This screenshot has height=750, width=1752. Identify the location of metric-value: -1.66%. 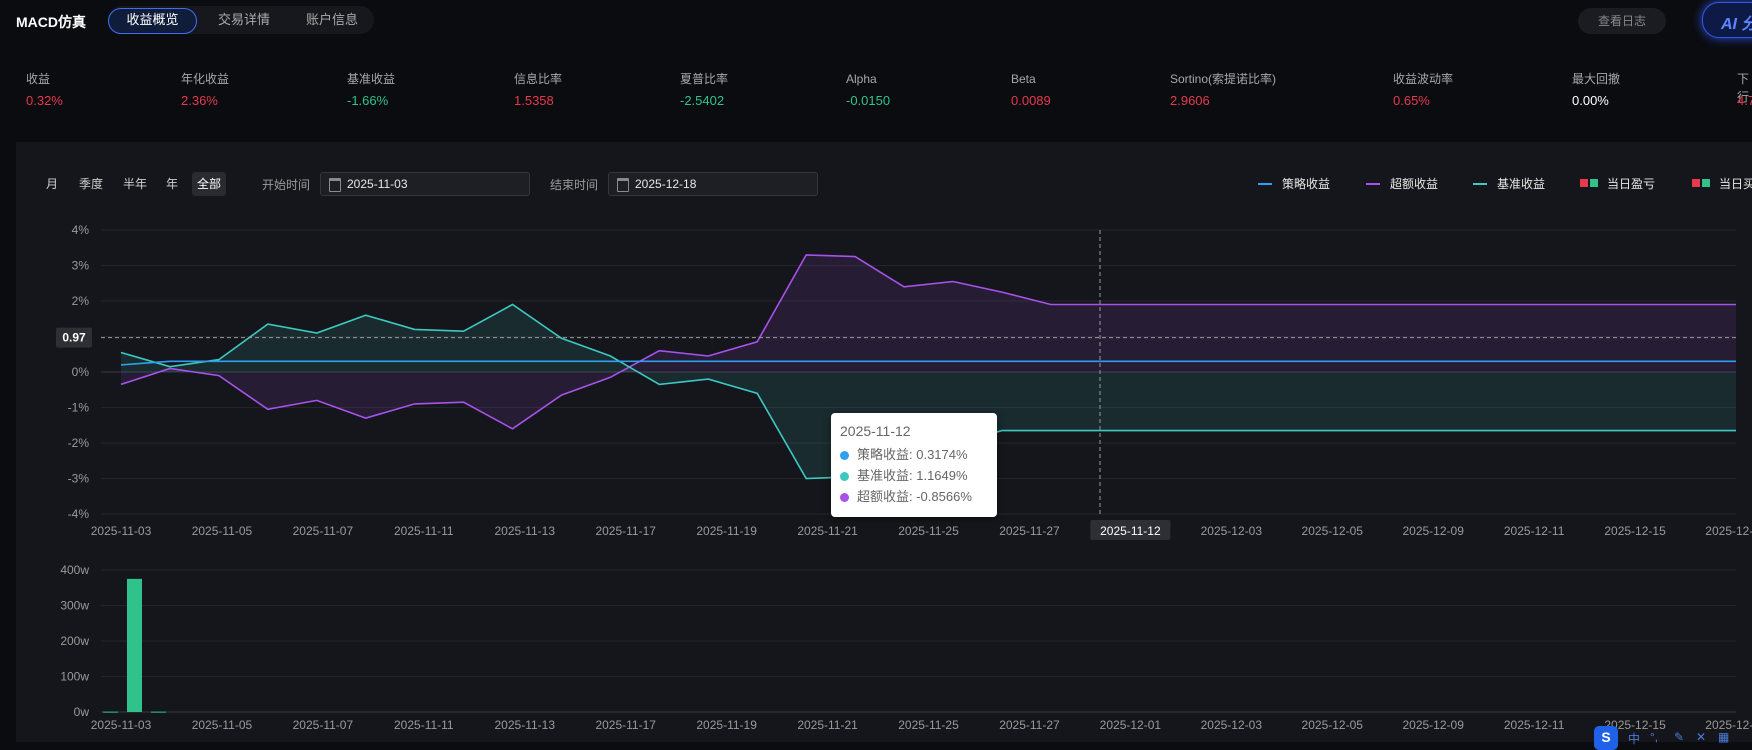
(368, 100).